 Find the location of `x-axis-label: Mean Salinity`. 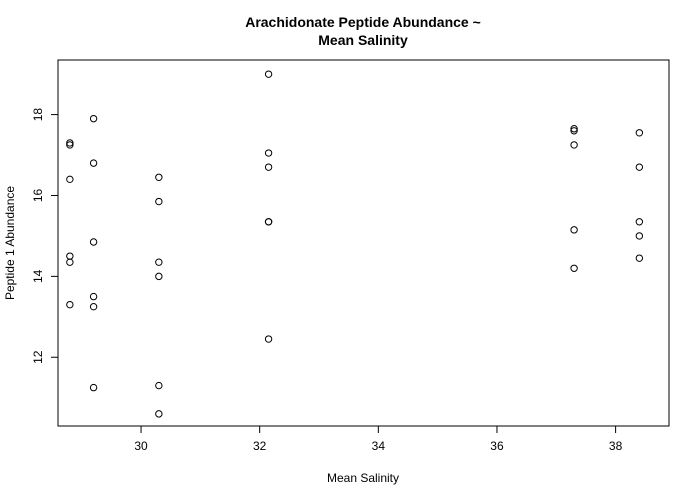

x-axis-label: Mean Salinity is located at coordinates (363, 478).